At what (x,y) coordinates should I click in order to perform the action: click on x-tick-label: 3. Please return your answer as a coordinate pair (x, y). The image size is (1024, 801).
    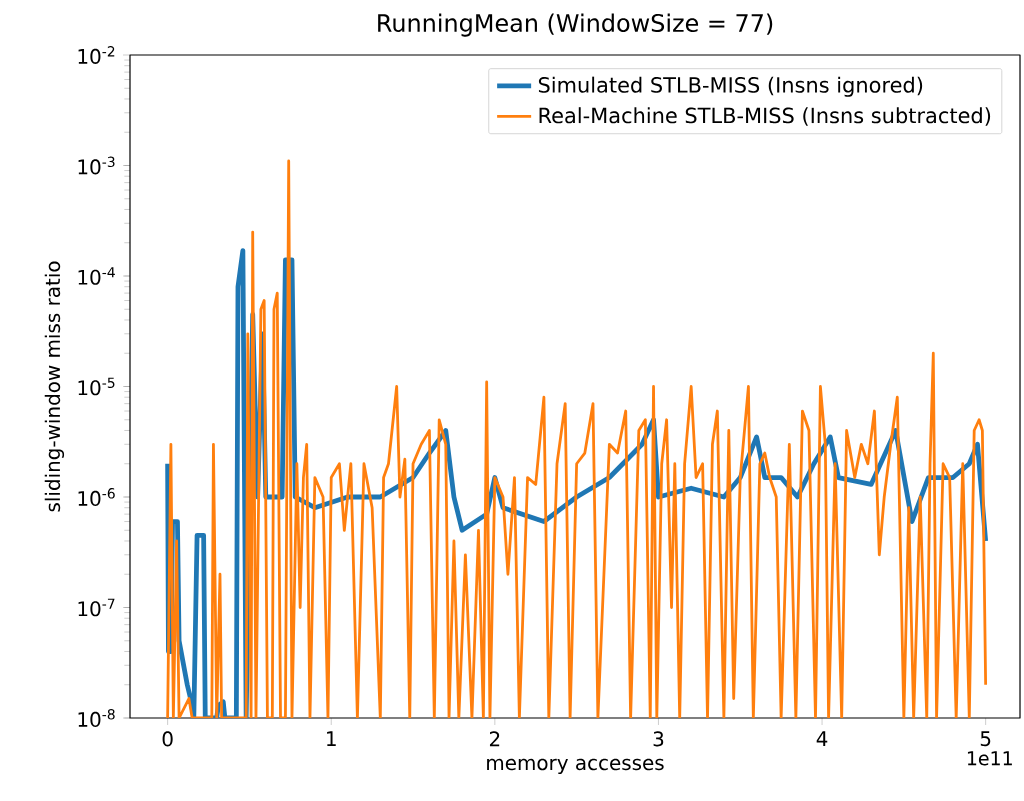
    Looking at the image, I should click on (658, 739).